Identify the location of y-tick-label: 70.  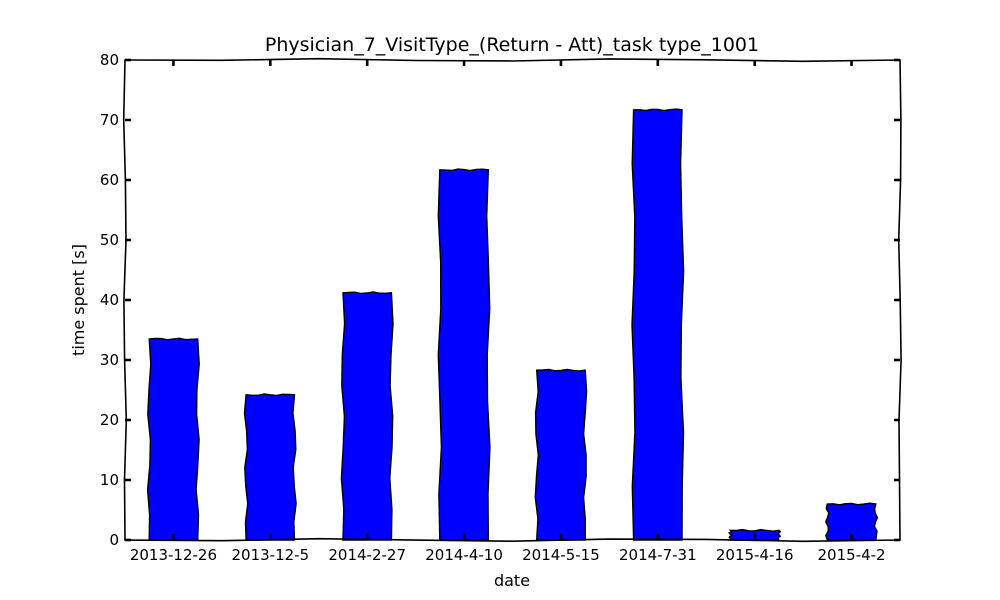
(109, 120).